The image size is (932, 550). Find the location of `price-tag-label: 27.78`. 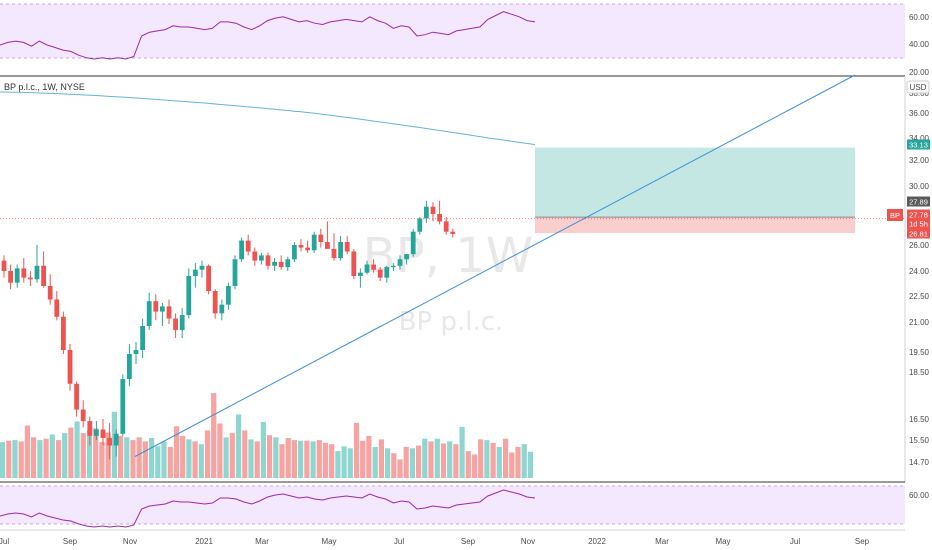

price-tag-label: 27.78 is located at coordinates (918, 215).